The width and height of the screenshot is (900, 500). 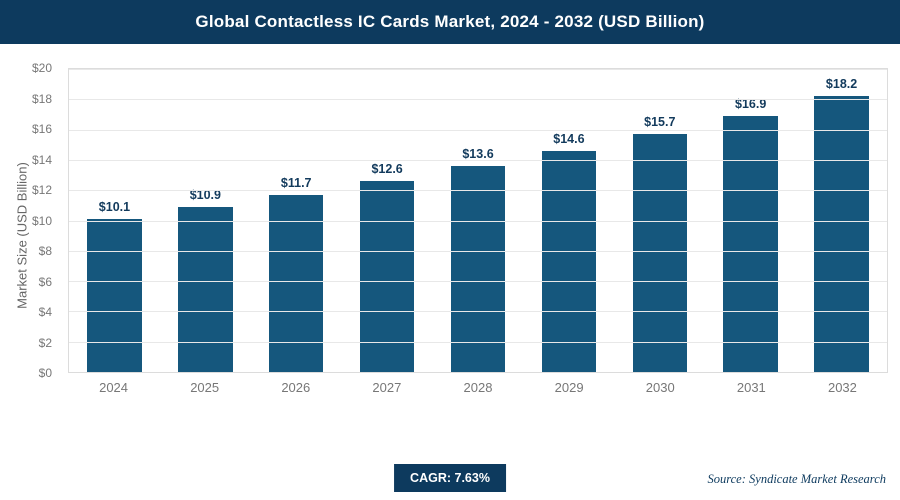 What do you see at coordinates (205, 194) in the screenshot?
I see `bar-value-label: $10.9` at bounding box center [205, 194].